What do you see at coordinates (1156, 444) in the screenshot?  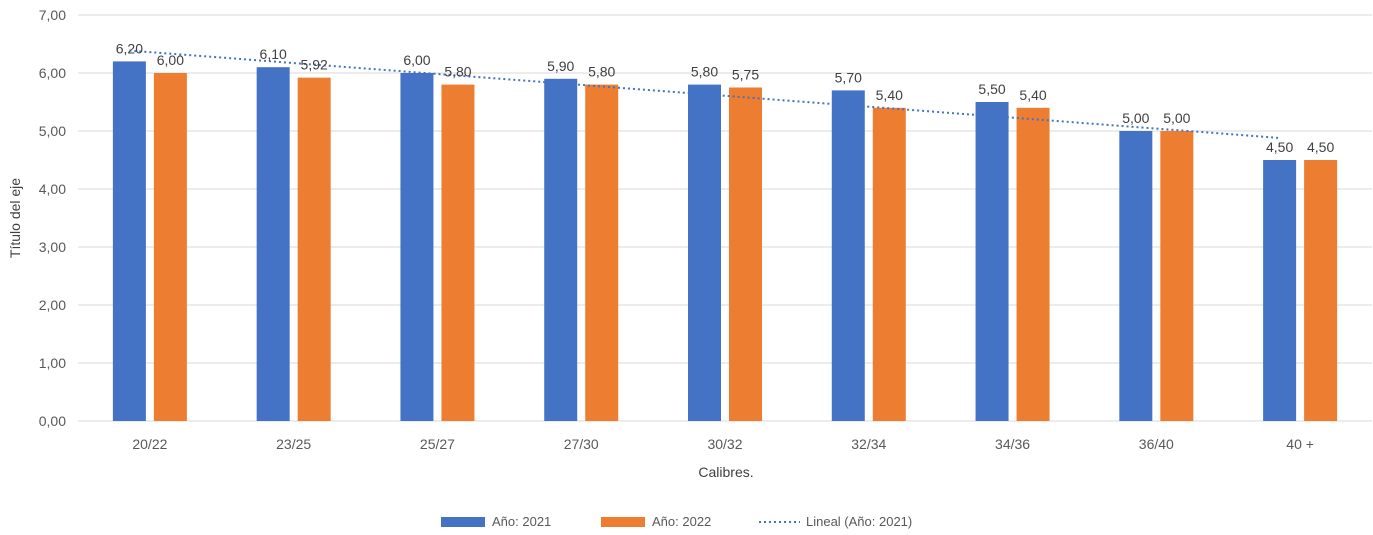 I see `x-tick-label: 36/40` at bounding box center [1156, 444].